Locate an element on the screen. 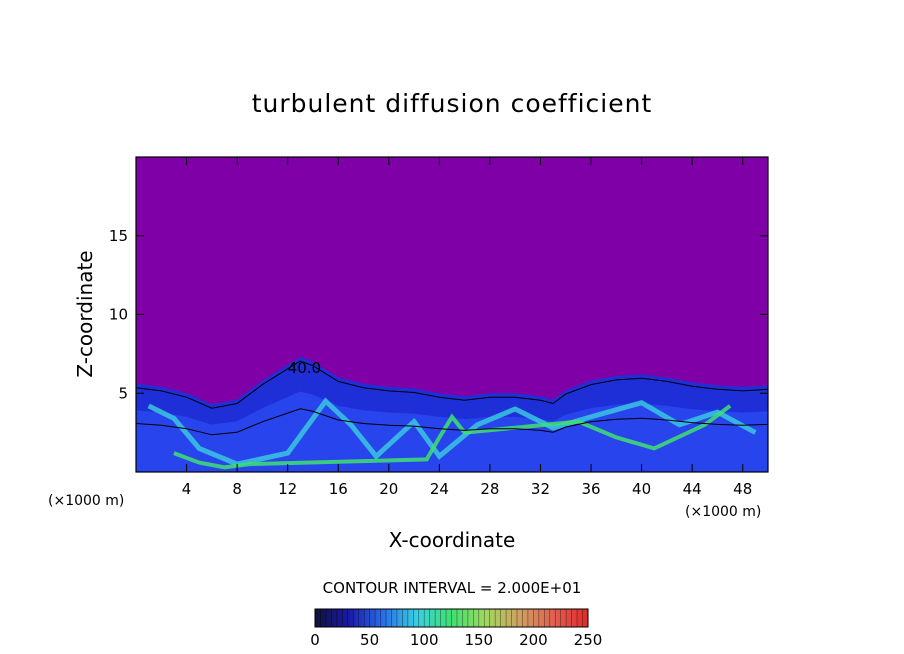 The height and width of the screenshot is (654, 904). x-tick-label: 48 is located at coordinates (742, 489).